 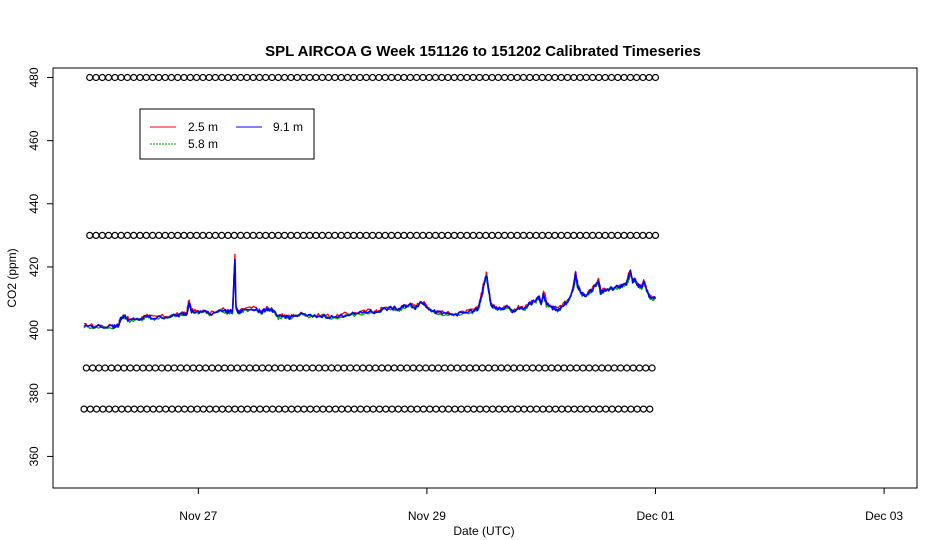 I want to click on x-tick-label: Dec 03, so click(x=884, y=516).